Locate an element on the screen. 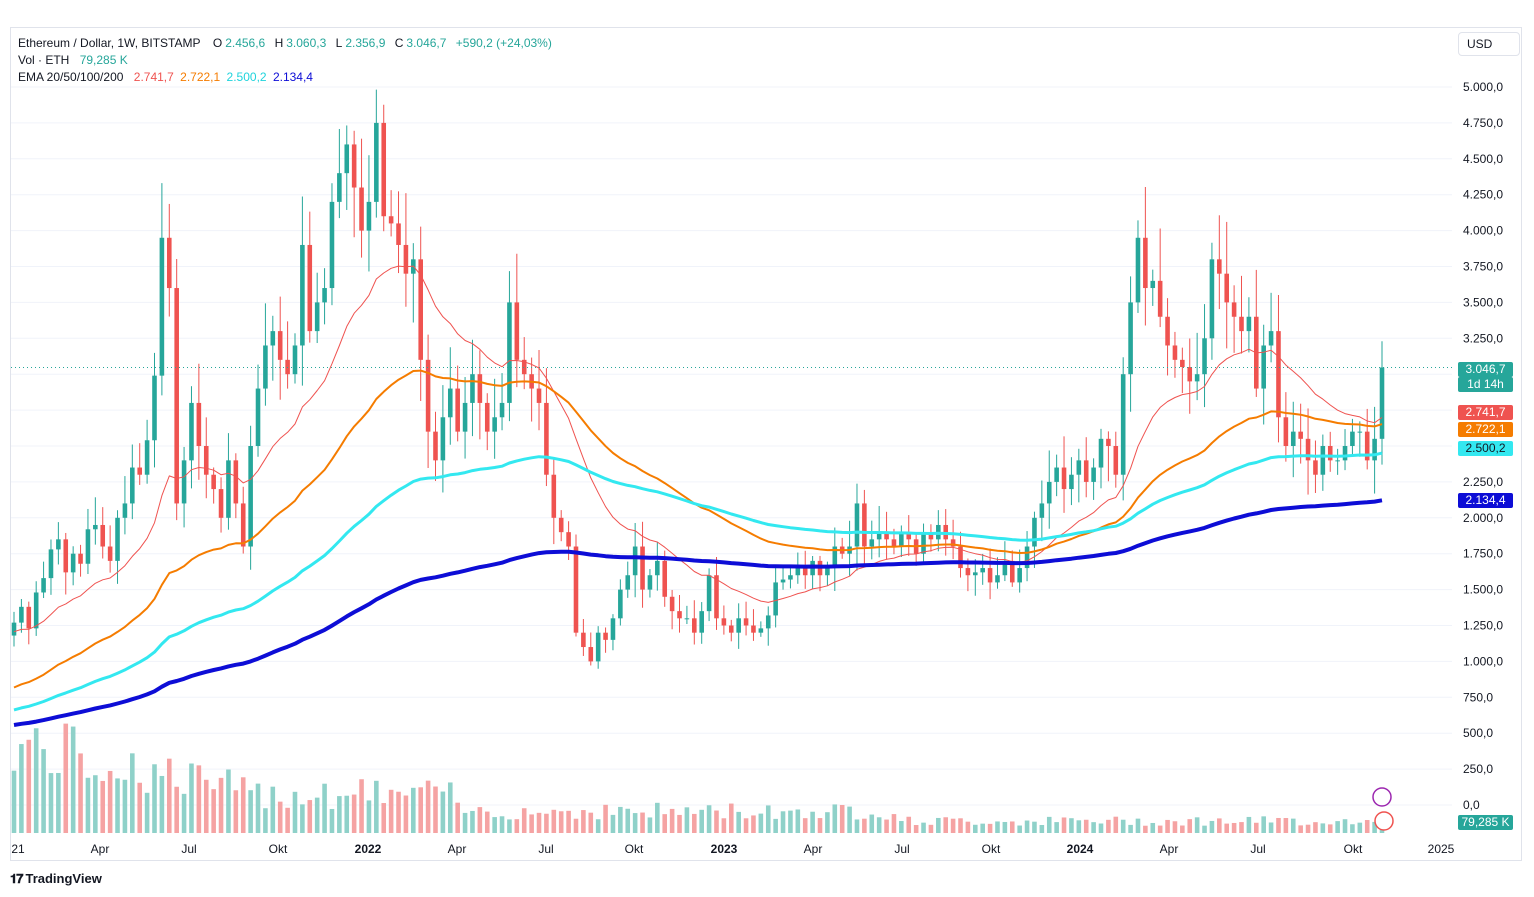 The height and width of the screenshot is (897, 1534). x-tick-label: 2025 is located at coordinates (1441, 849).